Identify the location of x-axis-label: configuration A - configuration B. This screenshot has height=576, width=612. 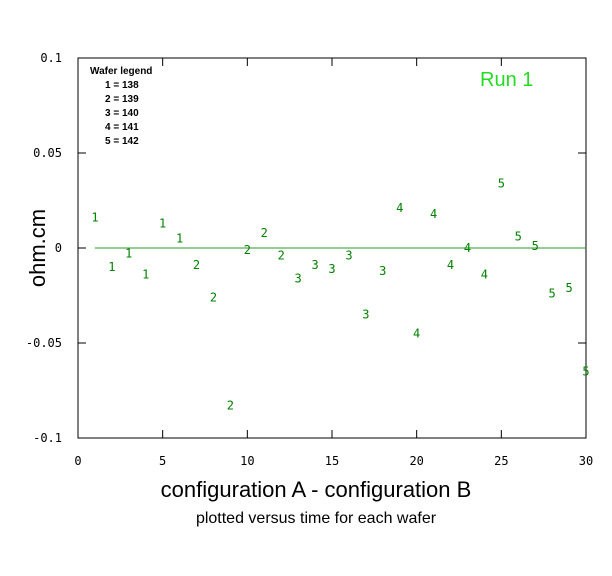
(316, 489).